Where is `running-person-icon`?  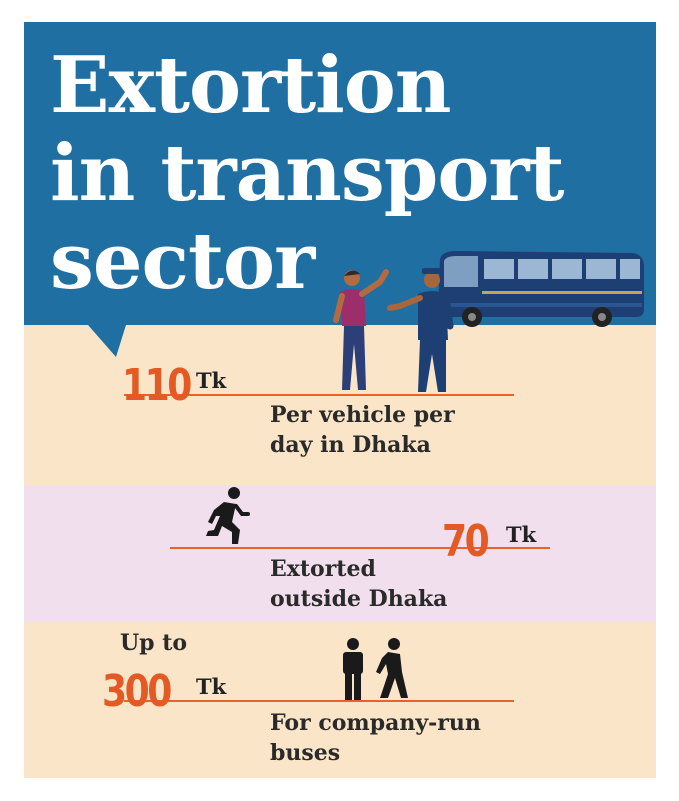
running-person-icon is located at coordinates (228, 515).